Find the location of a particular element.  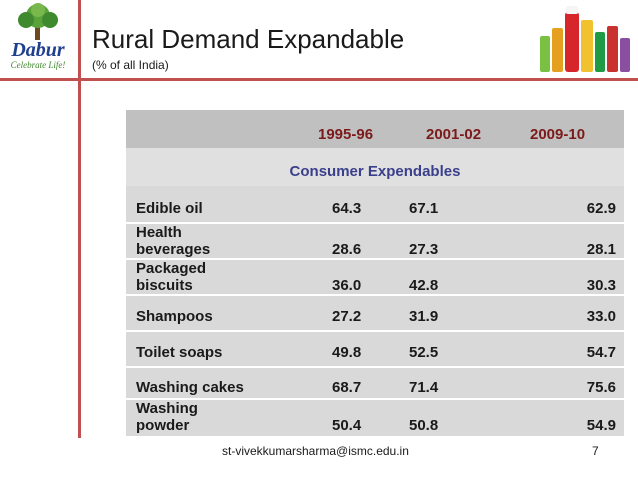

category-label: Consumer Expendables is located at coordinates (375, 171).